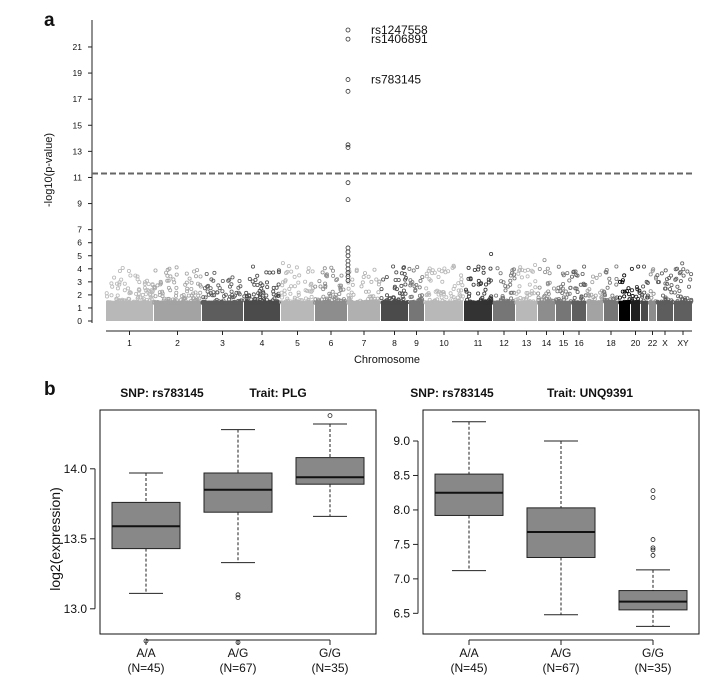  I want to click on boxplot-unq9391-y-tick-label: 7.5, so click(401, 544).